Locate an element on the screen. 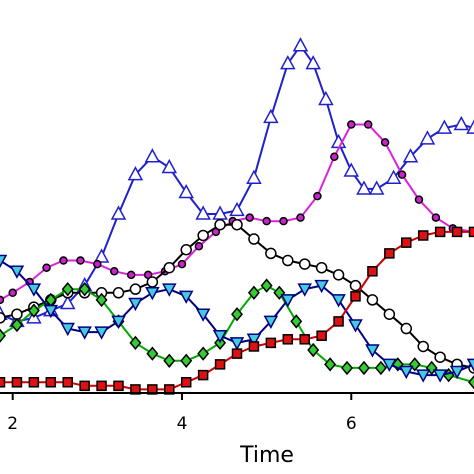 The image size is (474, 474). x-tick-label: 2 is located at coordinates (12, 424).